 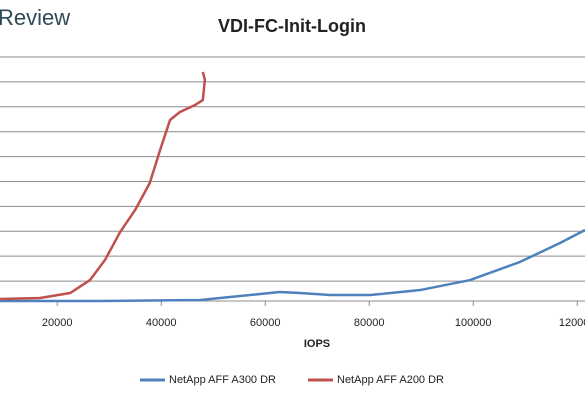 I want to click on x-axis-label: IOPS, so click(x=317, y=344).